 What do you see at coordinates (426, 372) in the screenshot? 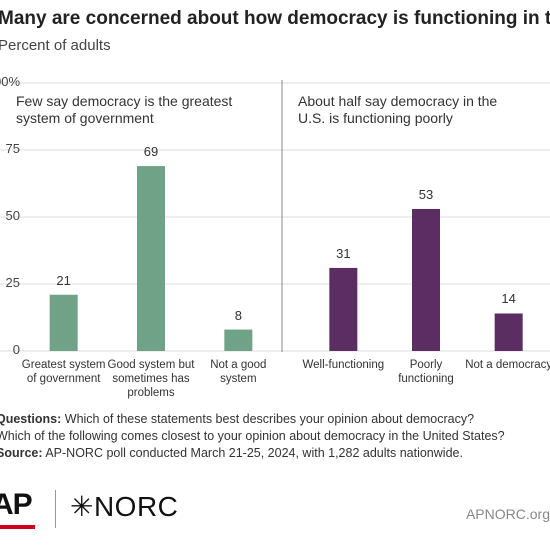
I see `x-tick-label: Poorly functioning` at bounding box center [426, 372].